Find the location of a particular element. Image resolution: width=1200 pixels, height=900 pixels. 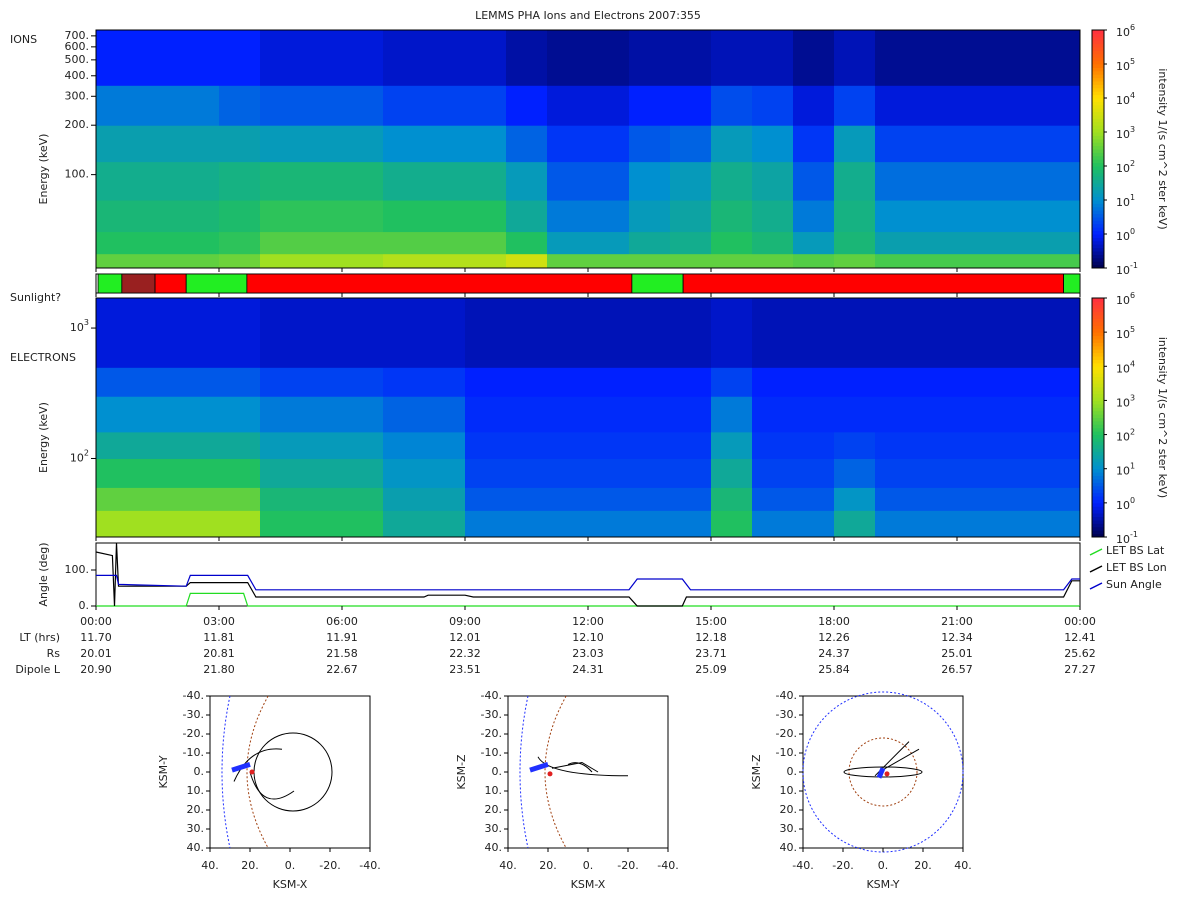

y-tick-label: 0. is located at coordinates (199, 771).